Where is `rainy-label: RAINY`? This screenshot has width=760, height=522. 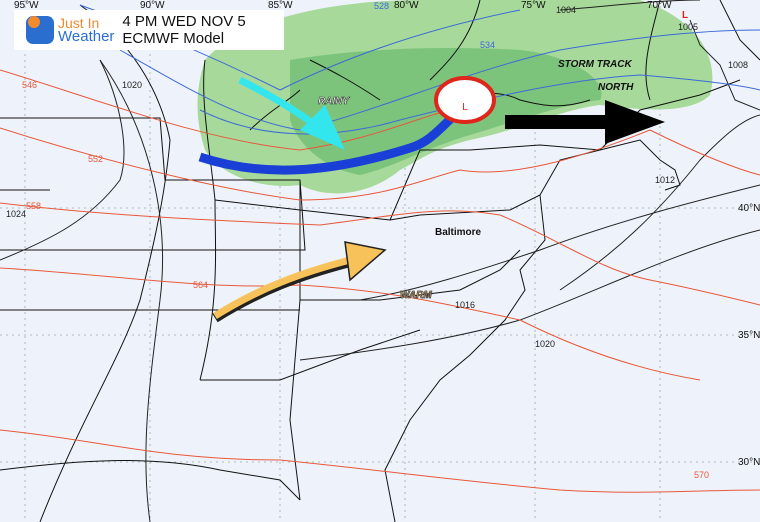
rainy-label: RAINY is located at coordinates (334, 101).